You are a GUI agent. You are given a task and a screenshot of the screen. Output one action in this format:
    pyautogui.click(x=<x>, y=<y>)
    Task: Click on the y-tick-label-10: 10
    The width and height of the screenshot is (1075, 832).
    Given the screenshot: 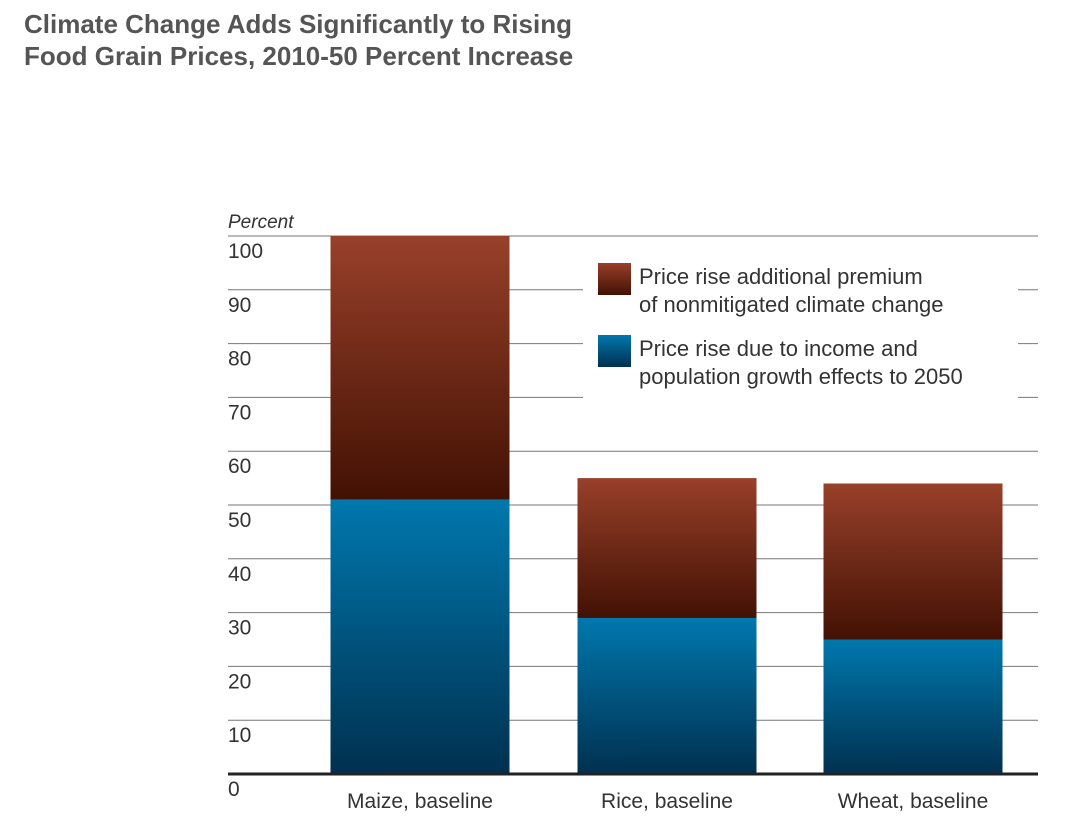 What is the action you would take?
    pyautogui.click(x=239, y=735)
    